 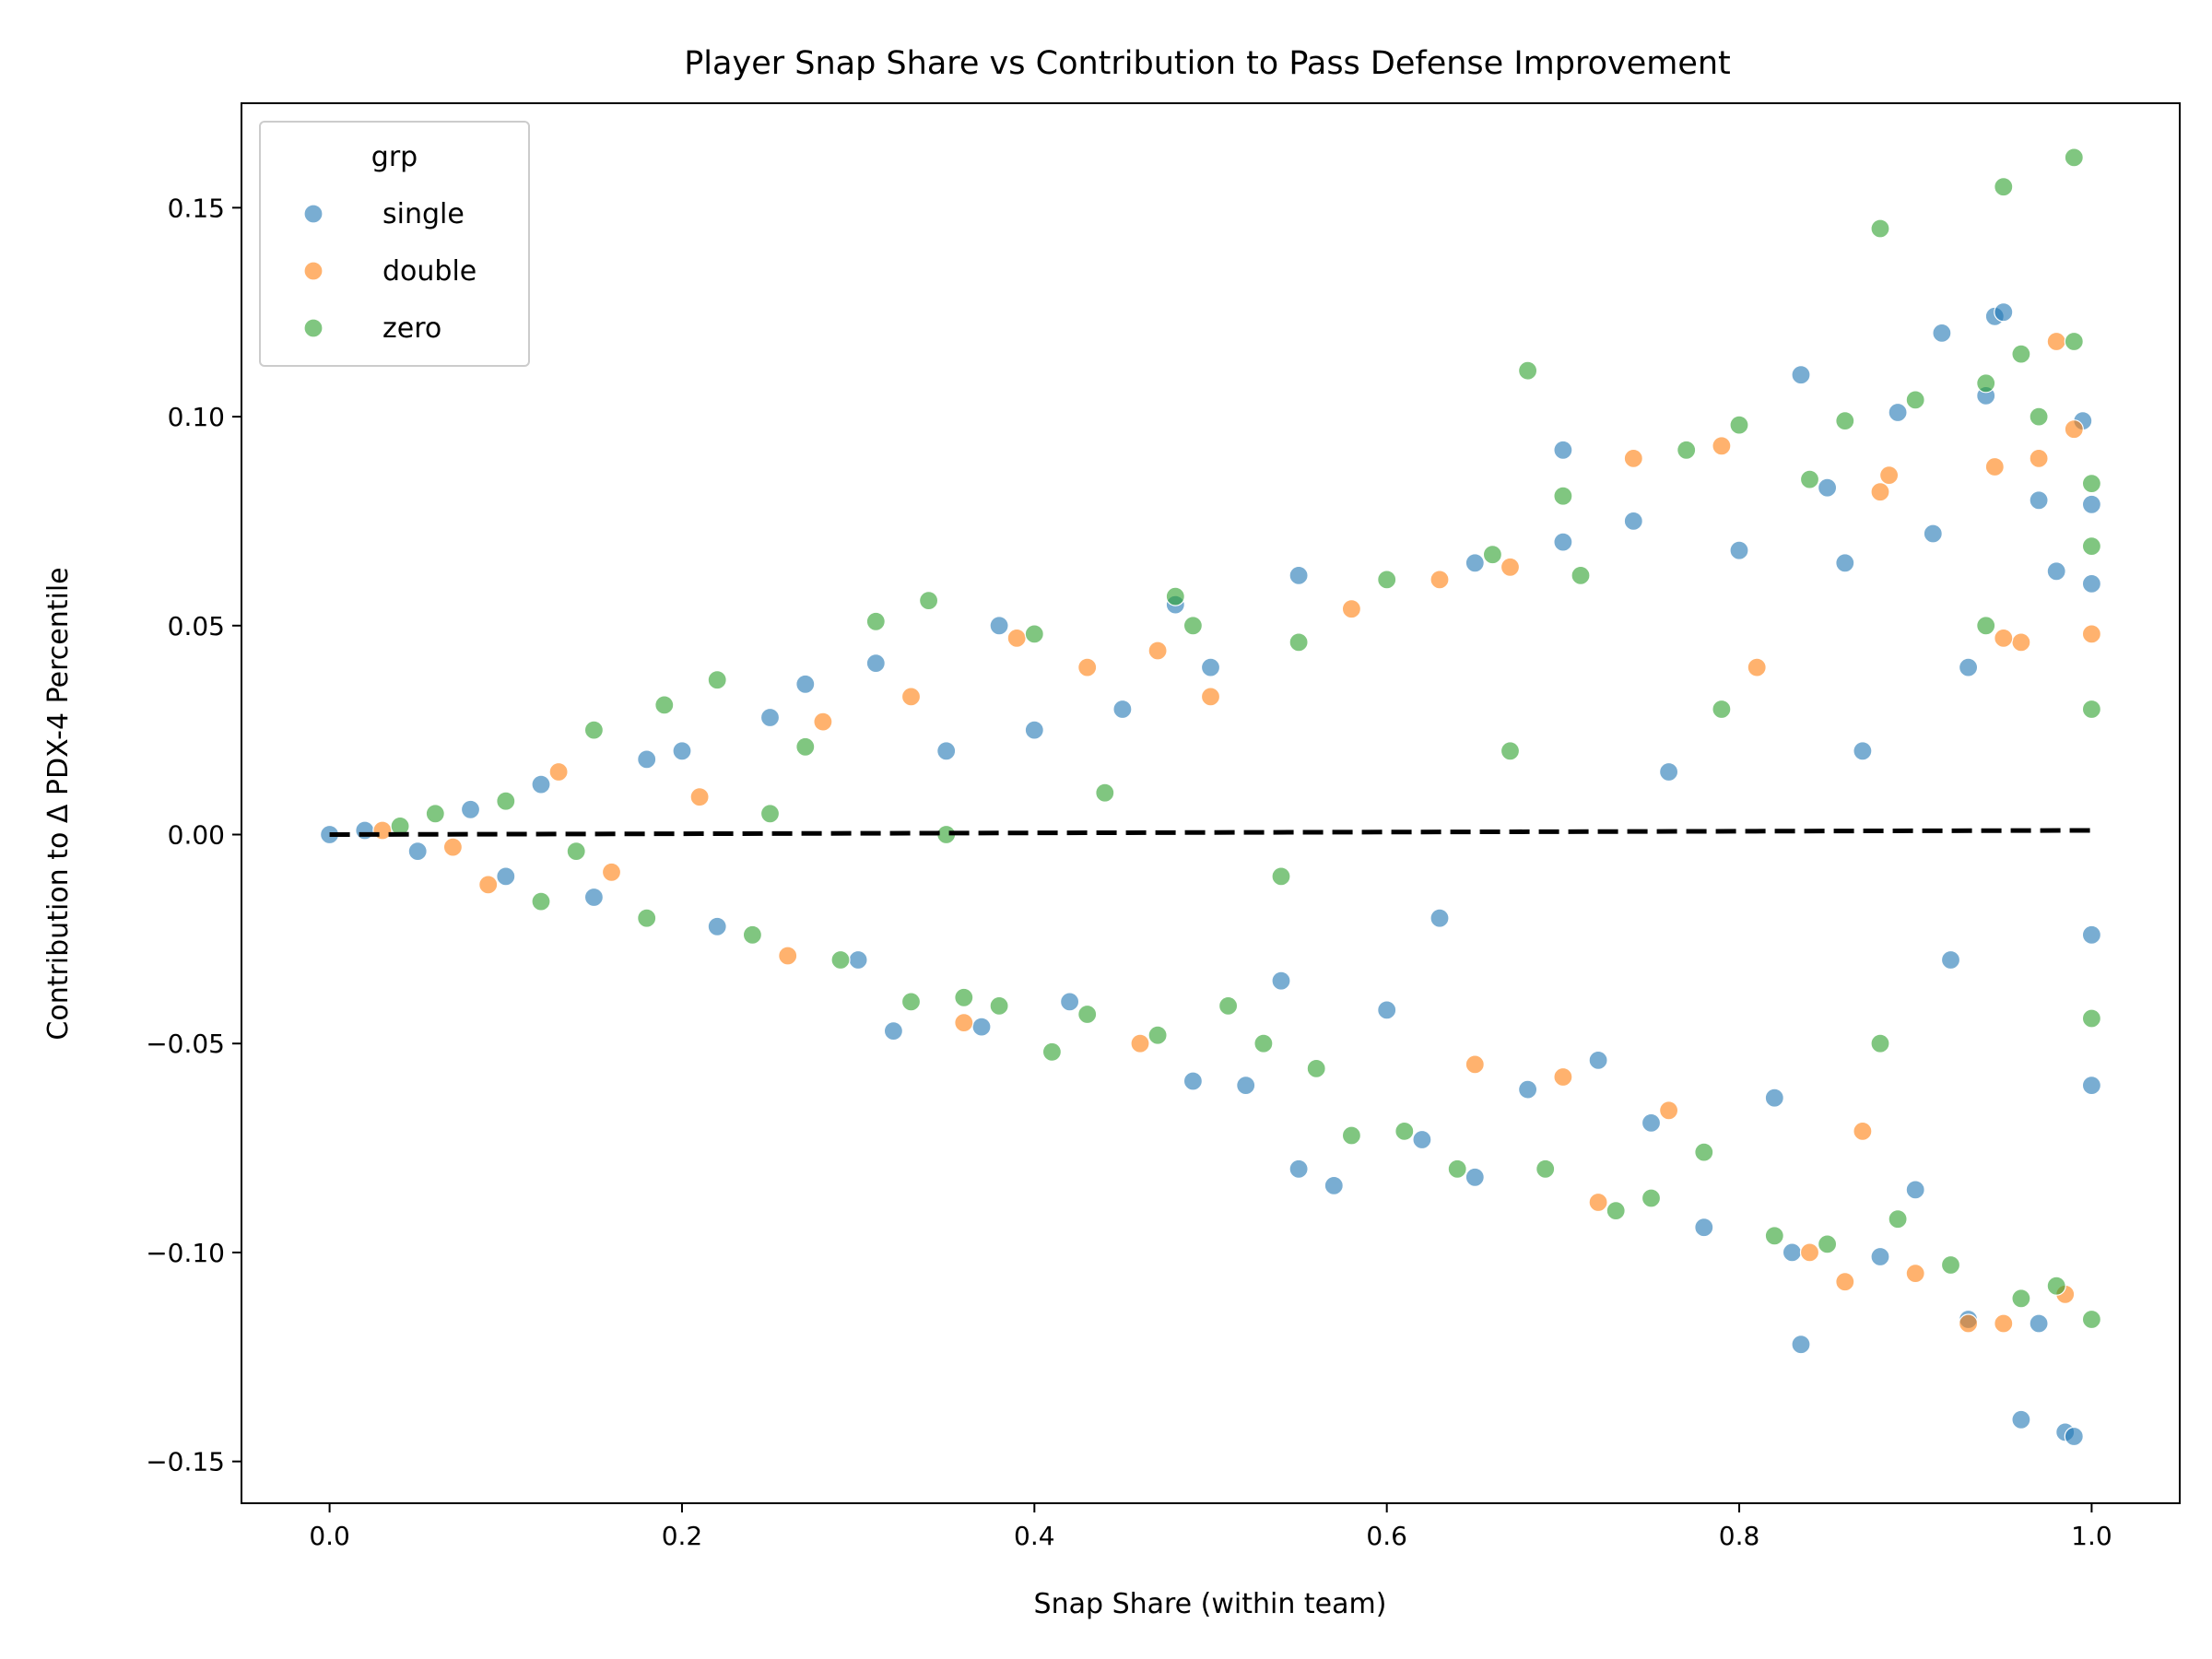 I want to click on x-tick-label: 1.0, so click(x=2091, y=1536).